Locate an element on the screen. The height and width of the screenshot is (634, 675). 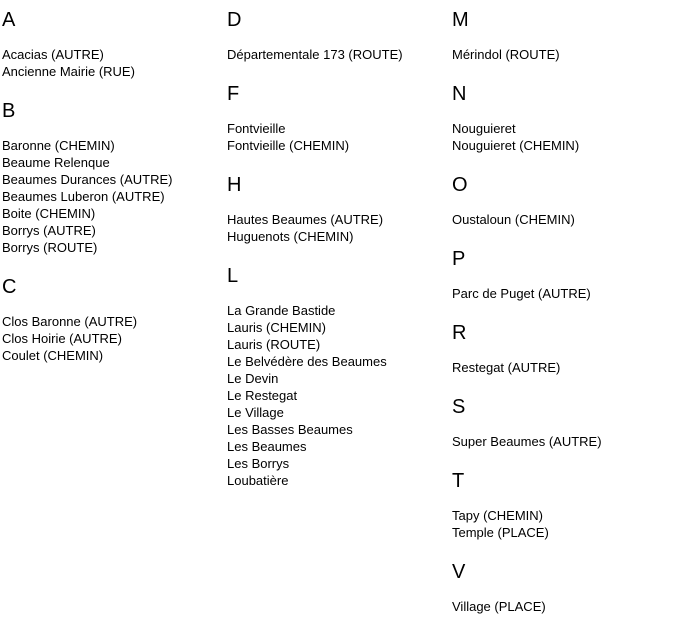
street-entry: Le Restegat is located at coordinates (262, 395).